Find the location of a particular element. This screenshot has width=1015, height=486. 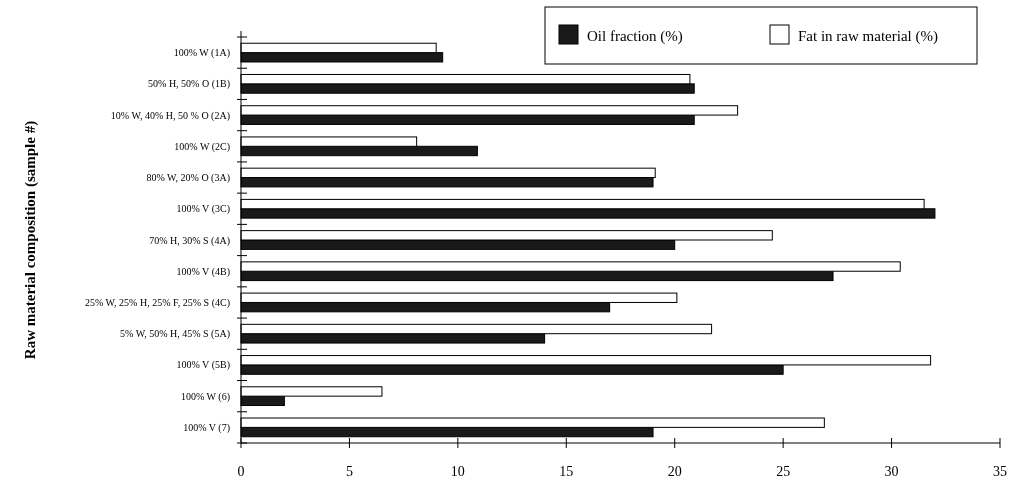

y-tick-label: 5% W, 50% H, 45% S (5A) is located at coordinates (175, 334).